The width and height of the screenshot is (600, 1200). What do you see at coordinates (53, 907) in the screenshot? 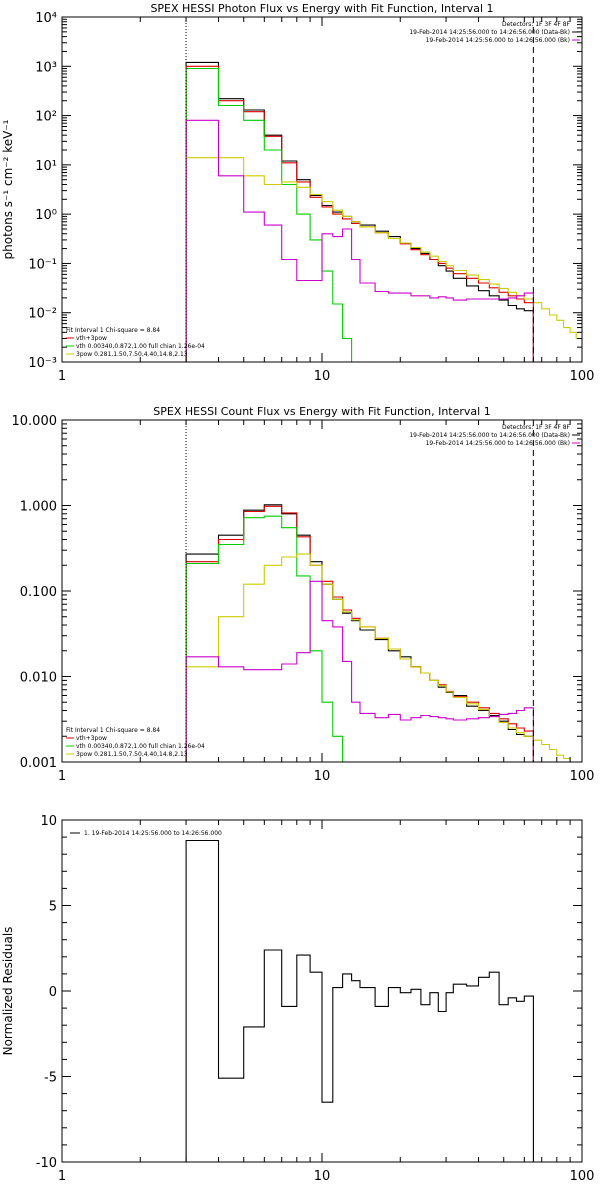
I see `y-tick-label: 5` at bounding box center [53, 907].